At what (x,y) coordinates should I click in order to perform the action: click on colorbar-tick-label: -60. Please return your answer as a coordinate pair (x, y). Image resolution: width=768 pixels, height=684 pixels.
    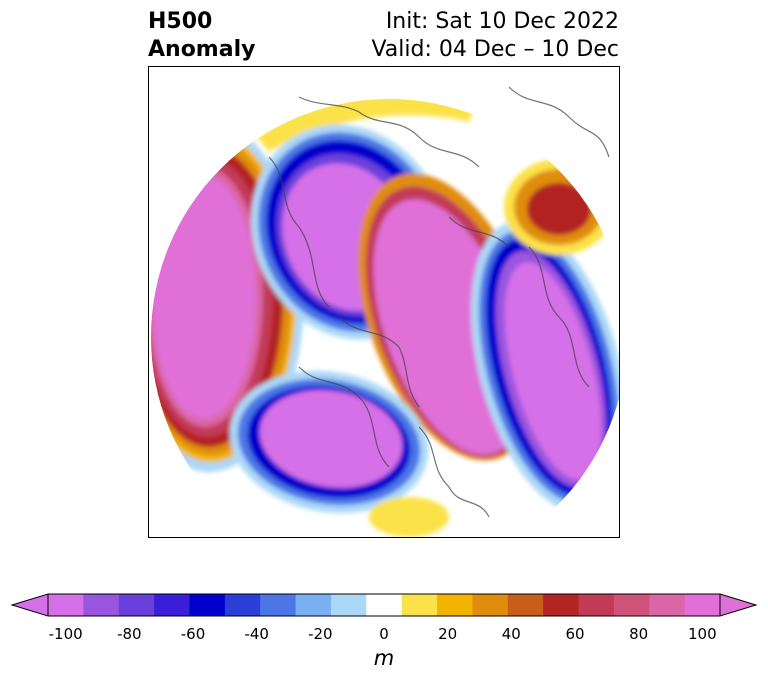
    Looking at the image, I should click on (193, 634).